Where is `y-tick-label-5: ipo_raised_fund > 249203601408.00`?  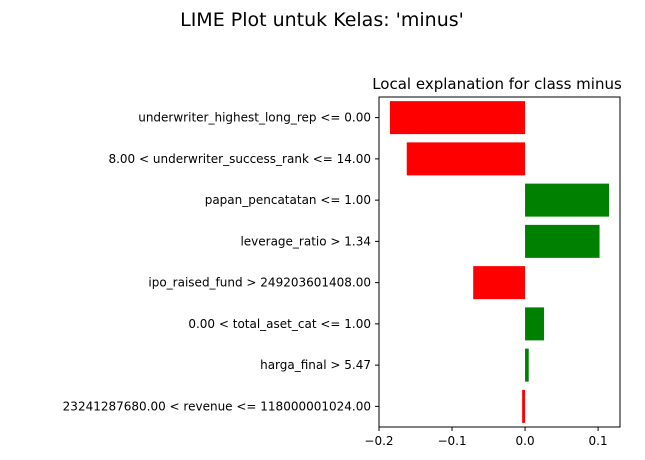
y-tick-label-5: ipo_raised_fund > 249203601408.00 is located at coordinates (259, 283).